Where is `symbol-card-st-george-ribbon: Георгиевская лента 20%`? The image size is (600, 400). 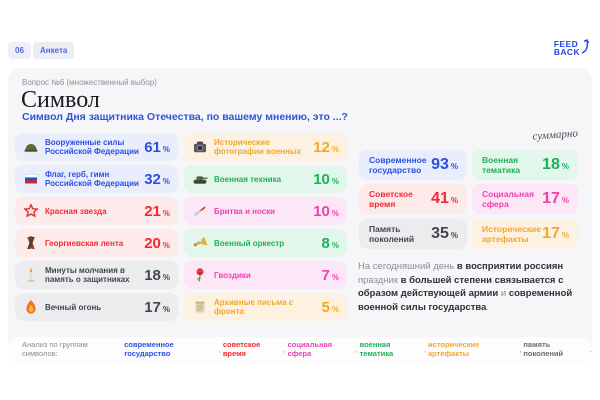
symbol-card-st-george-ribbon: Георгиевская лента 20% is located at coordinates (96, 243).